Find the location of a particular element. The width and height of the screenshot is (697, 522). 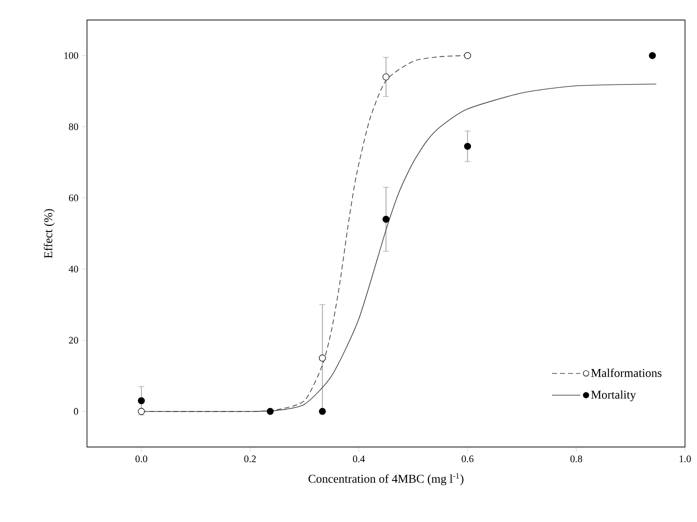

y-tick-label: 100 is located at coordinates (71, 55).